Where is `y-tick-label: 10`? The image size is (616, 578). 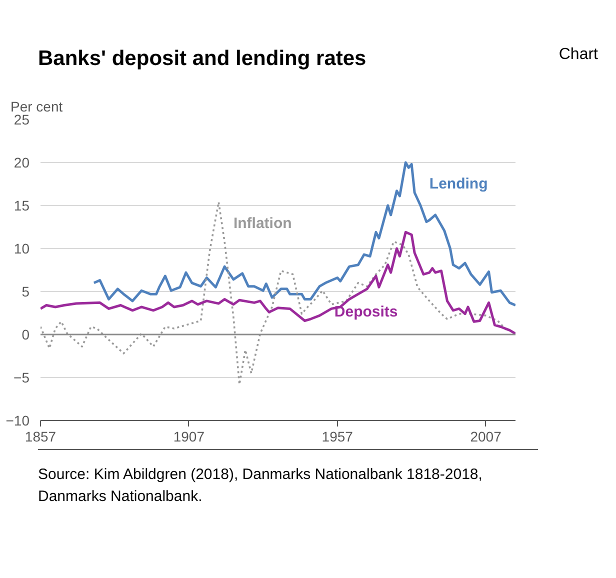
y-tick-label: 10 is located at coordinates (22, 248).